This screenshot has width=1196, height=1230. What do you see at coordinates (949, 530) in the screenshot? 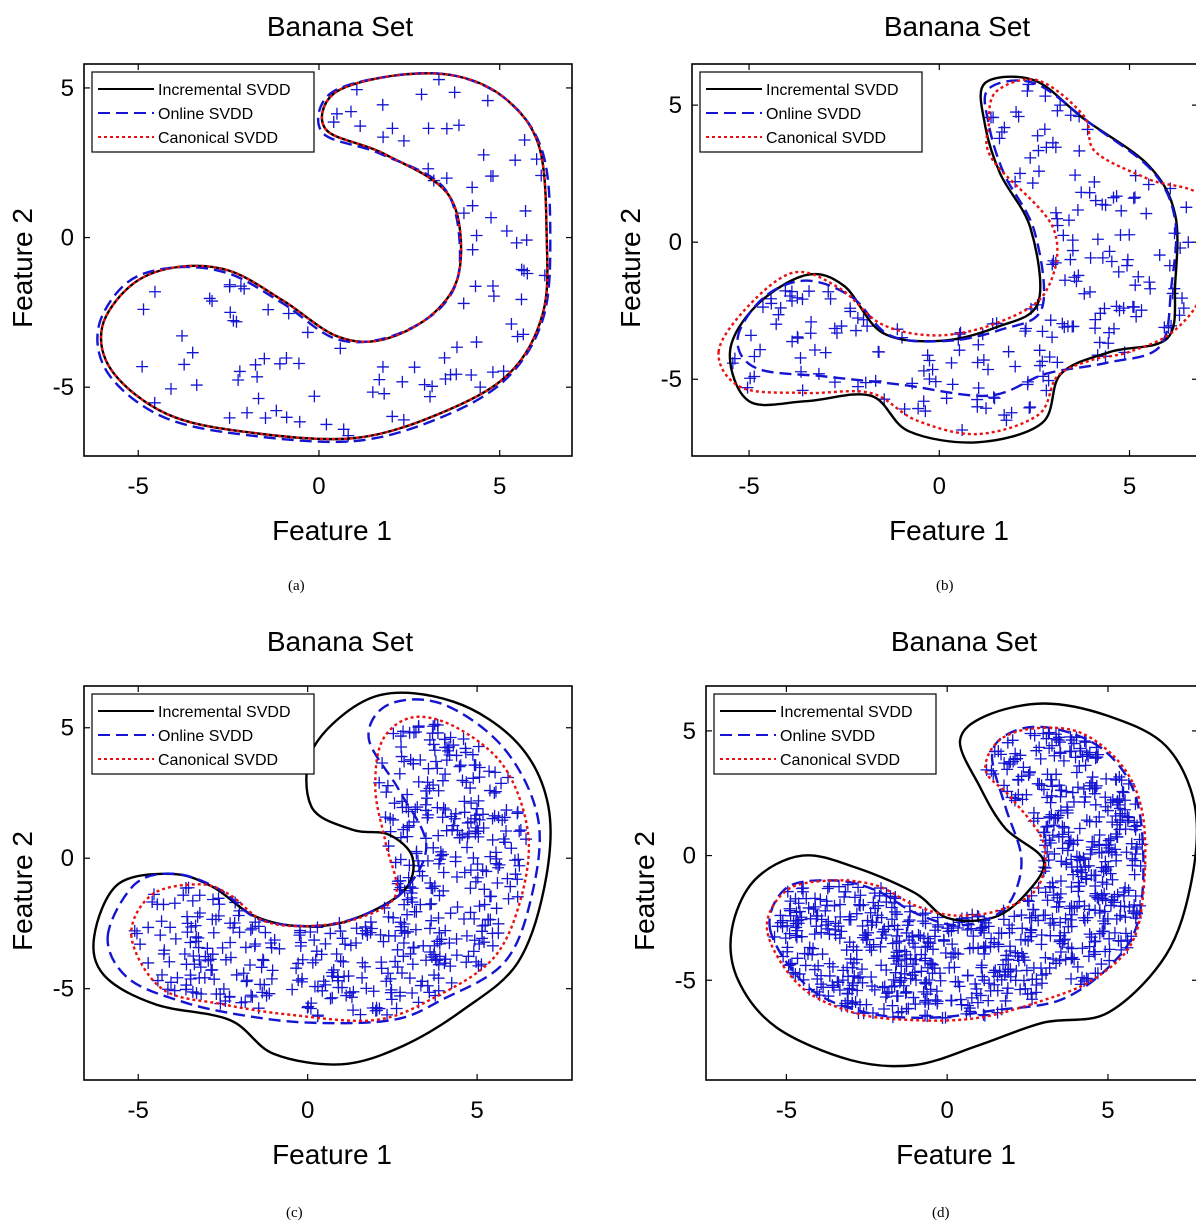
I see `x-axis-label: Feature 1` at bounding box center [949, 530].